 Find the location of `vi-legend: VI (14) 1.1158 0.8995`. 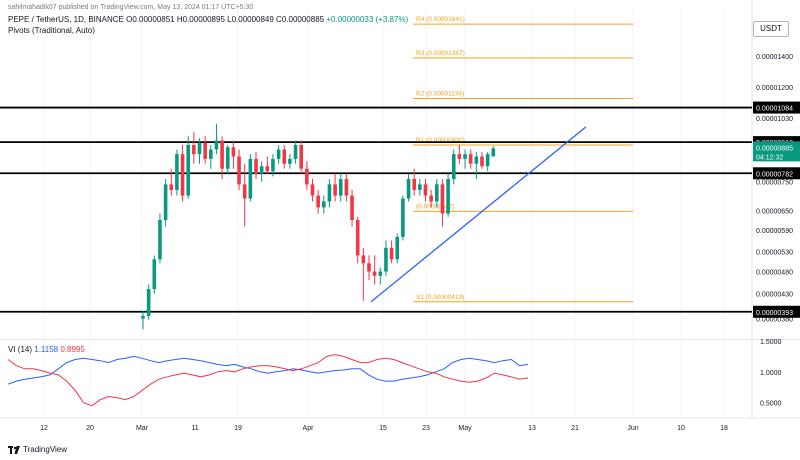

vi-legend: VI (14) 1.1158 0.8995 is located at coordinates (46, 349).